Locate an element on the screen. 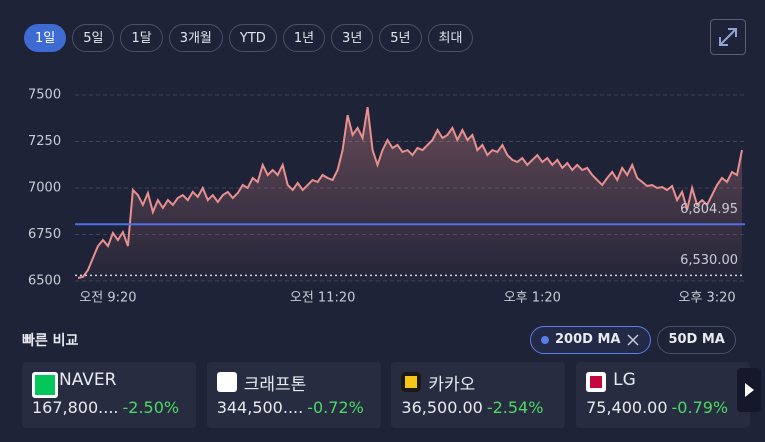 This screenshot has height=442, width=765. card-name: NAVER is located at coordinates (88, 380).